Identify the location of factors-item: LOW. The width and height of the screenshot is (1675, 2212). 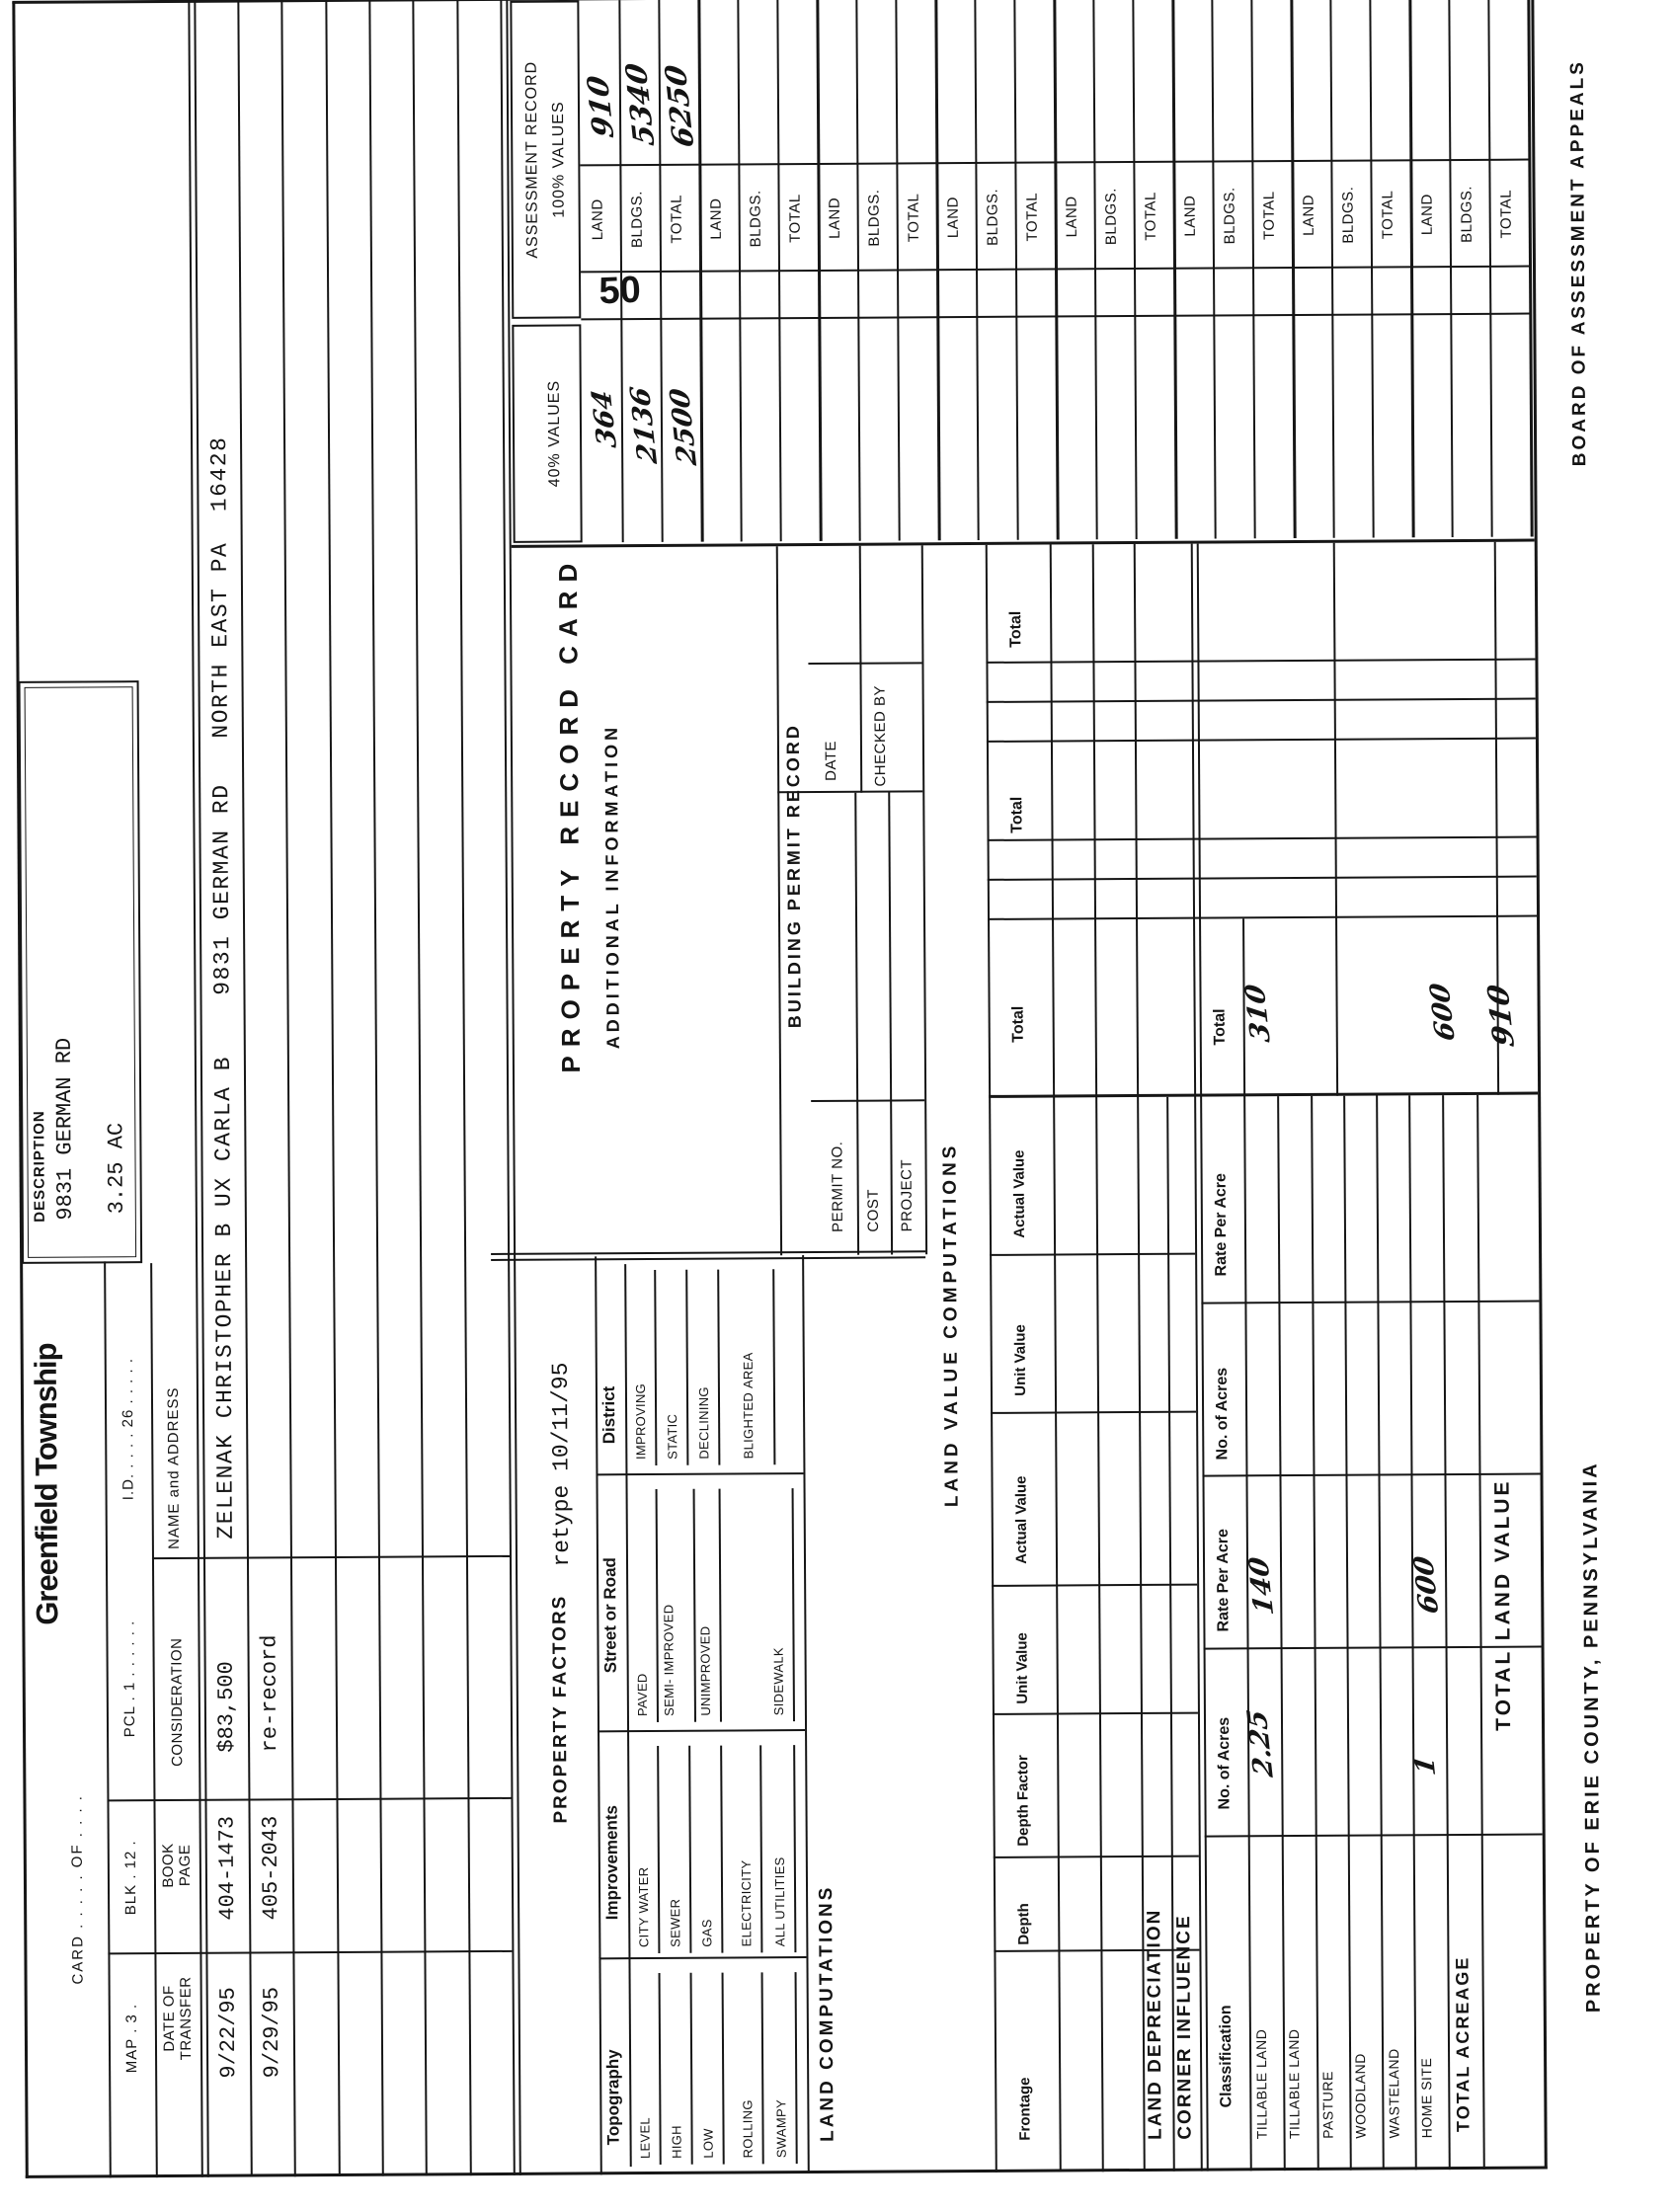
(708, 2144).